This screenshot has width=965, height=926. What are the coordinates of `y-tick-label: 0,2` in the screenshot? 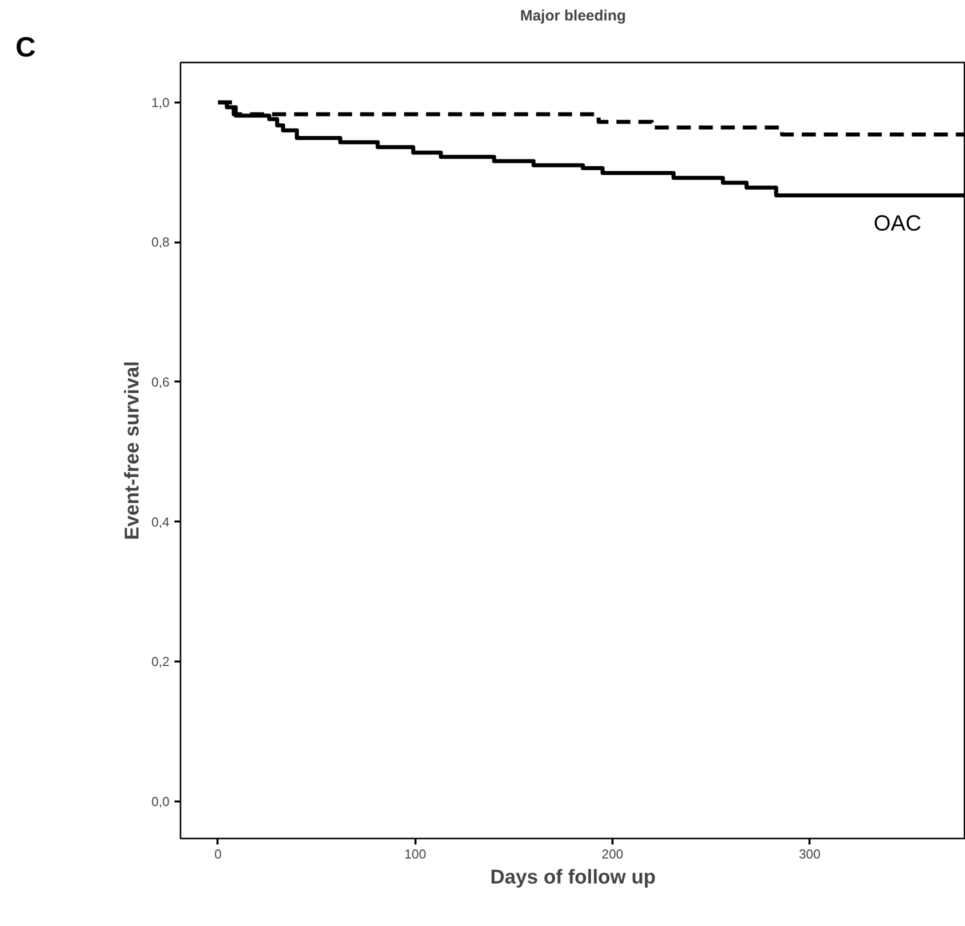 It's located at (160, 662).